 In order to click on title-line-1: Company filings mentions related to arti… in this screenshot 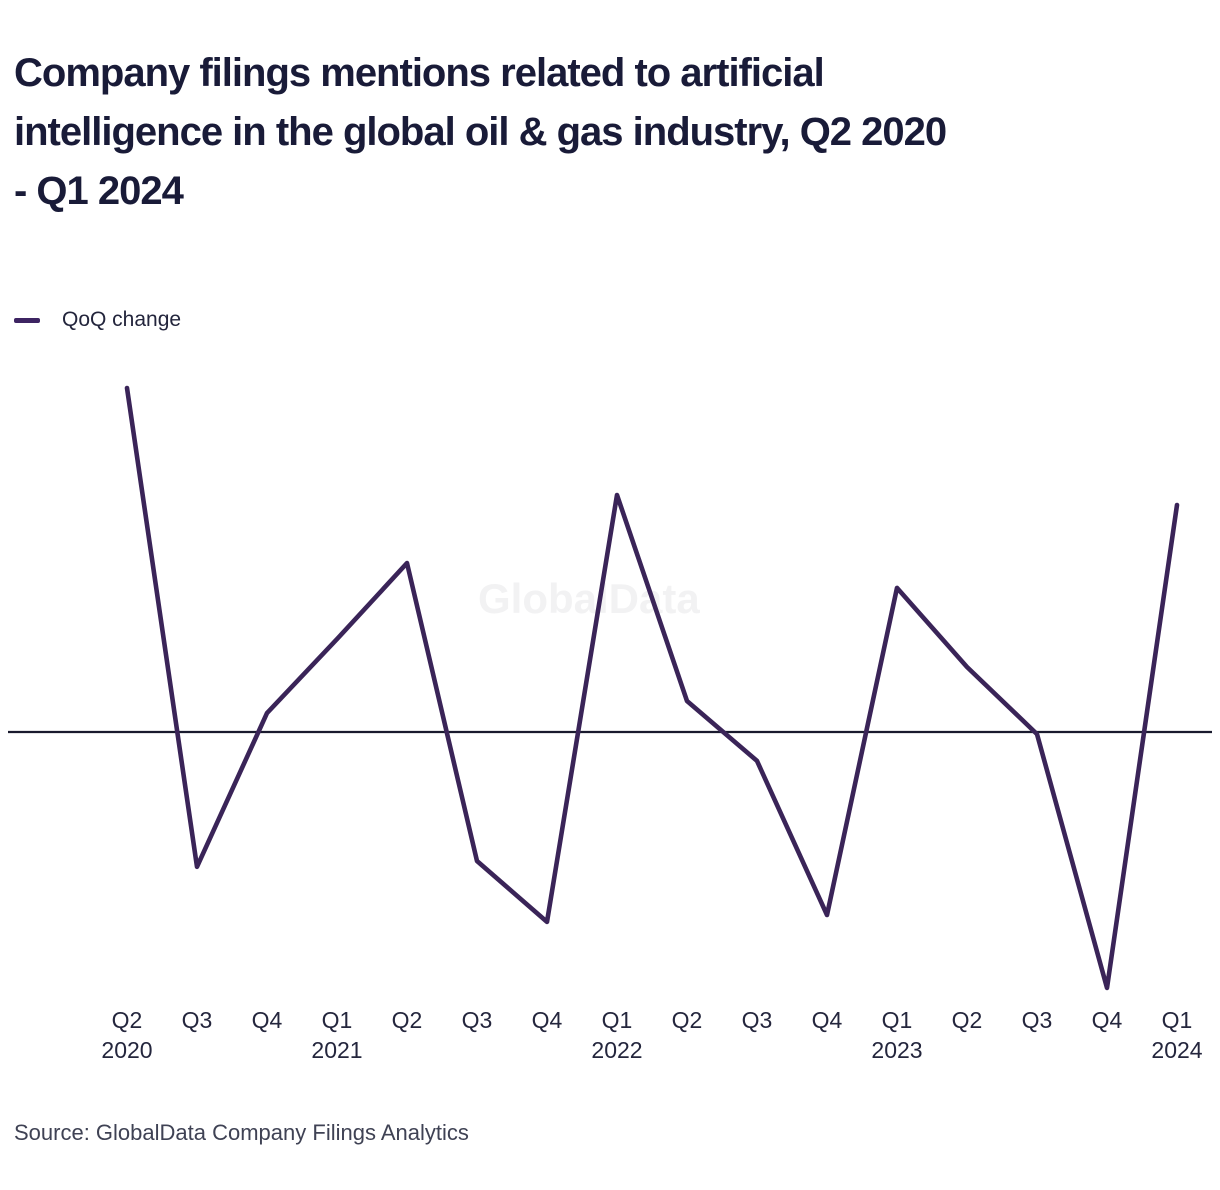, I will do `click(419, 73)`.